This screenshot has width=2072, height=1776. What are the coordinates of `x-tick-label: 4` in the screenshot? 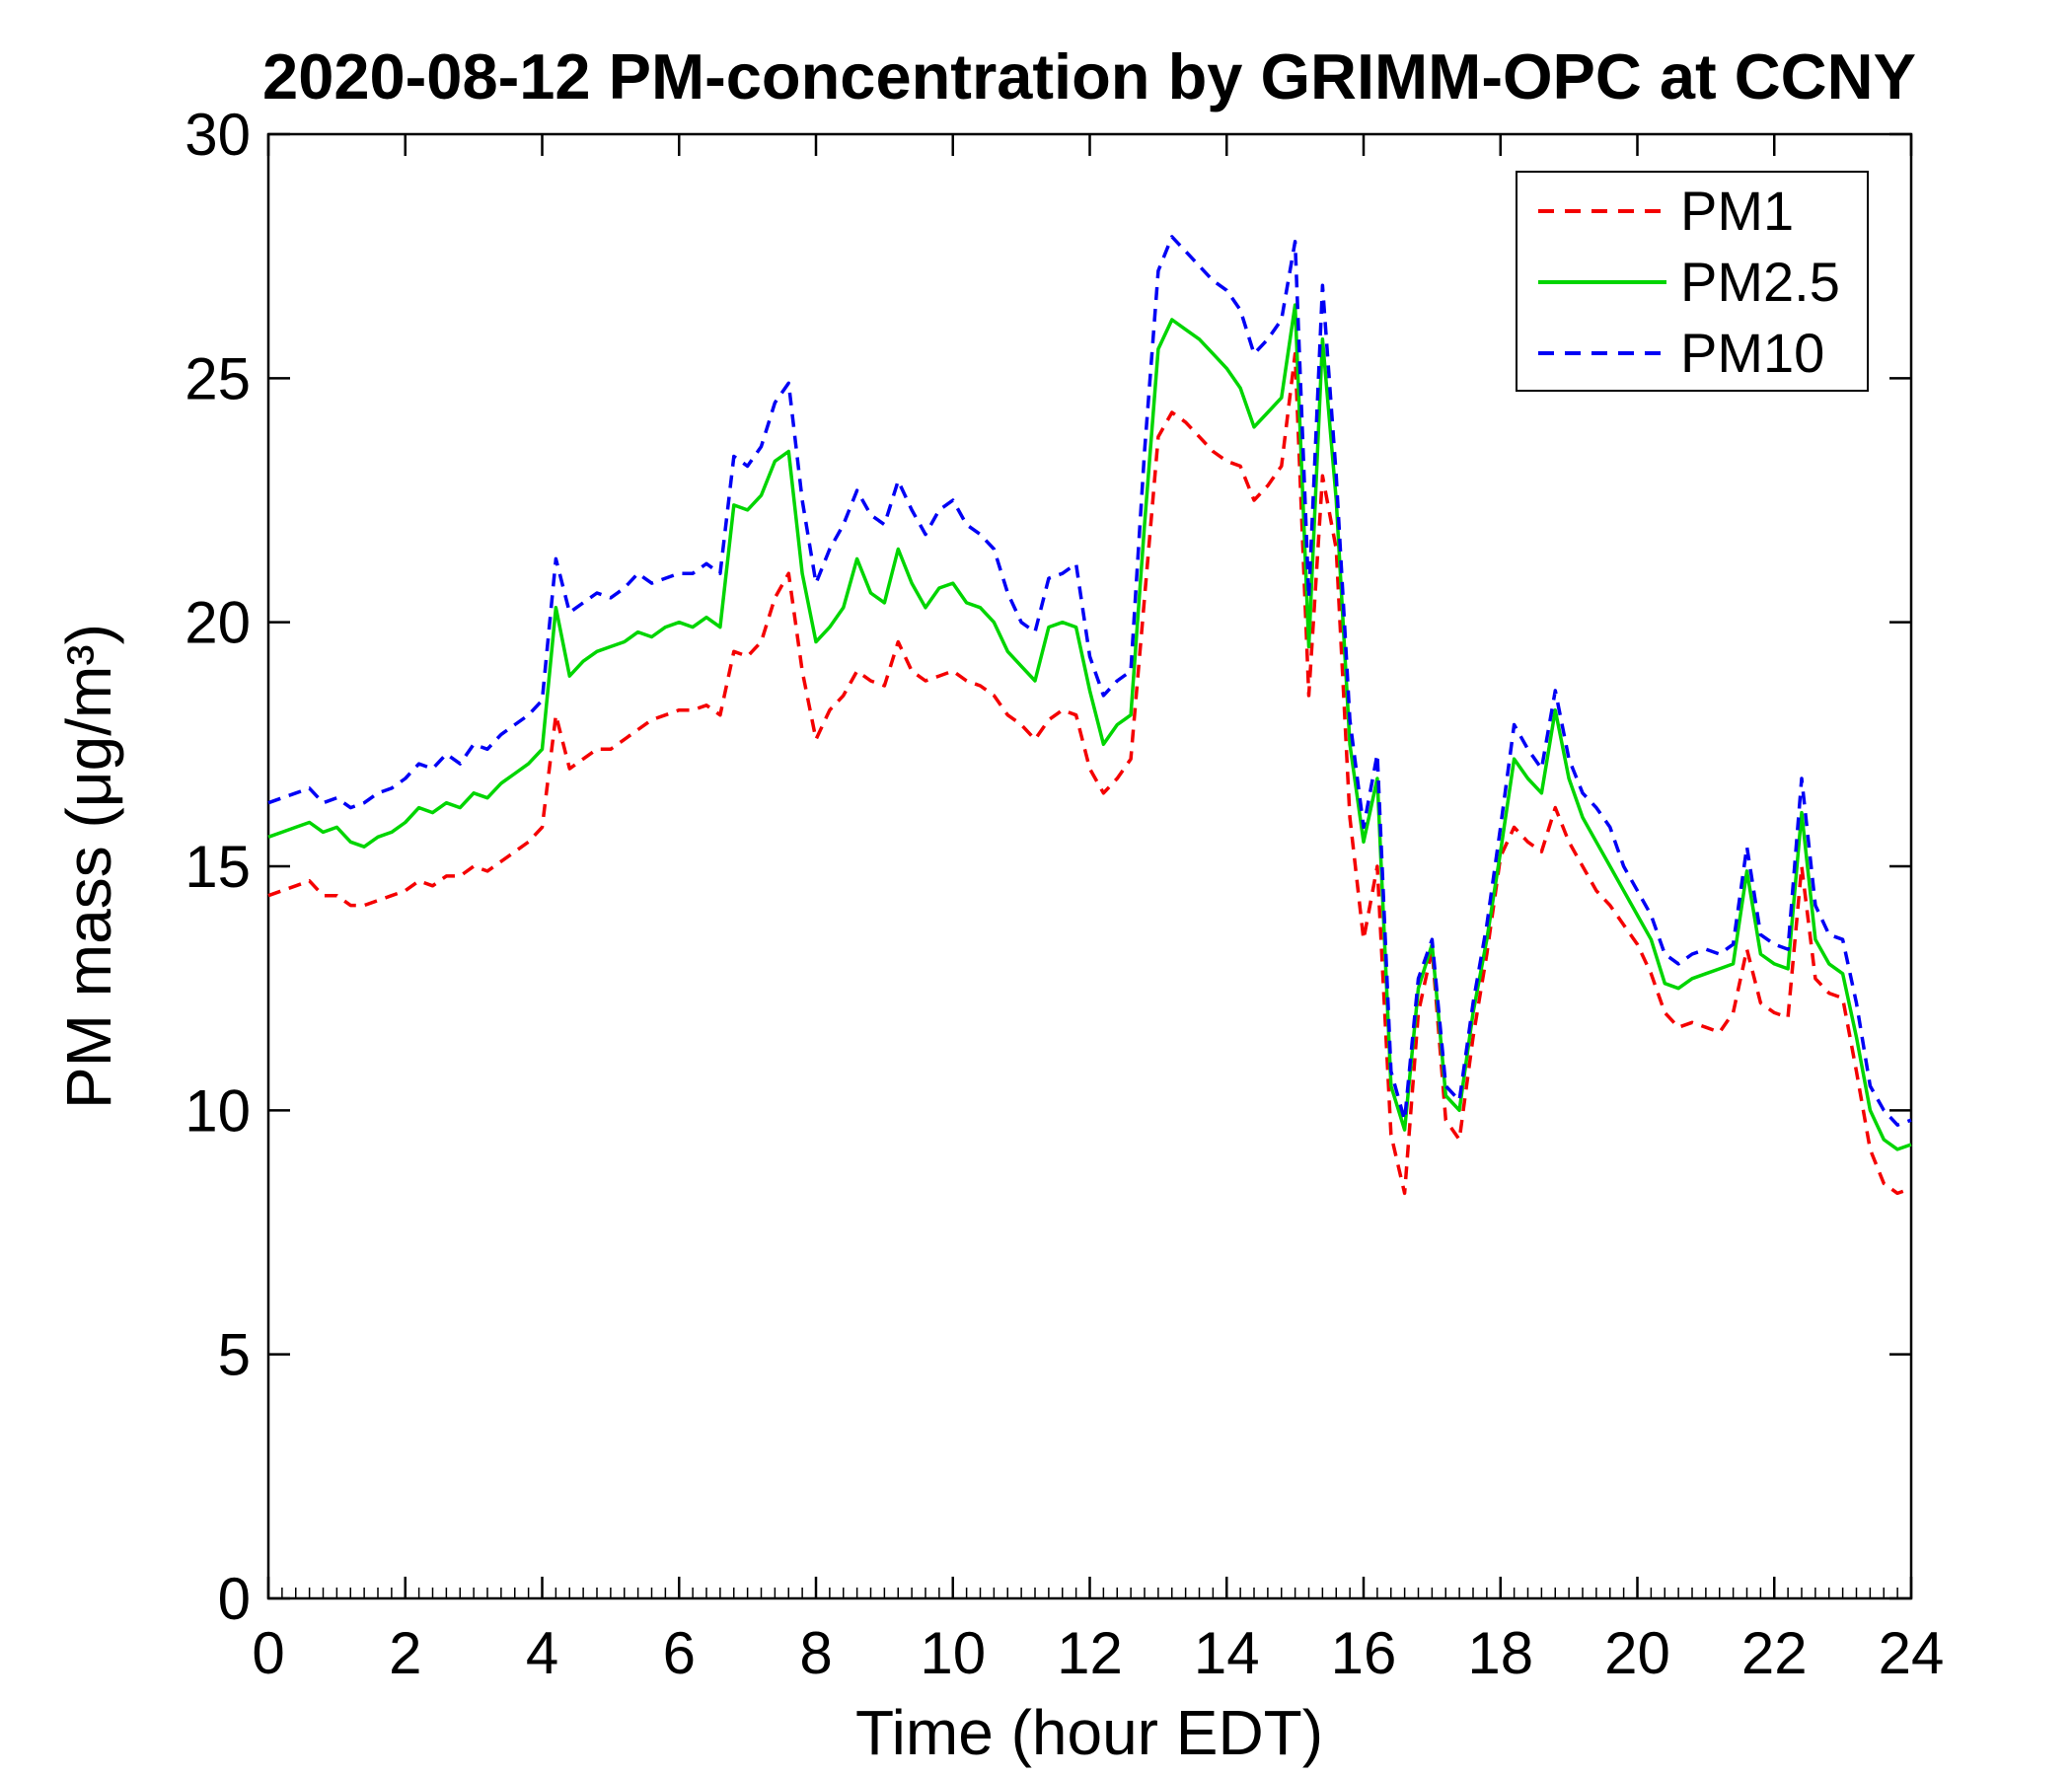 It's located at (542, 1653).